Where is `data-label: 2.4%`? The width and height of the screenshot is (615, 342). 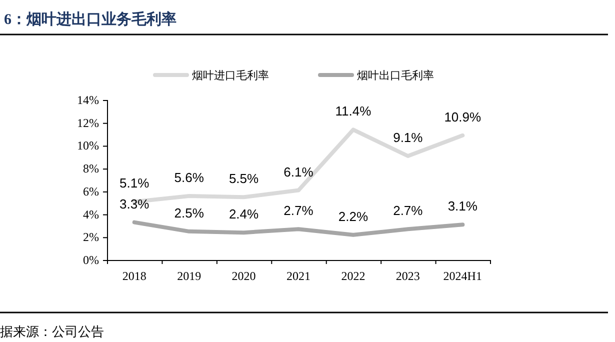 data-label: 2.4% is located at coordinates (244, 214).